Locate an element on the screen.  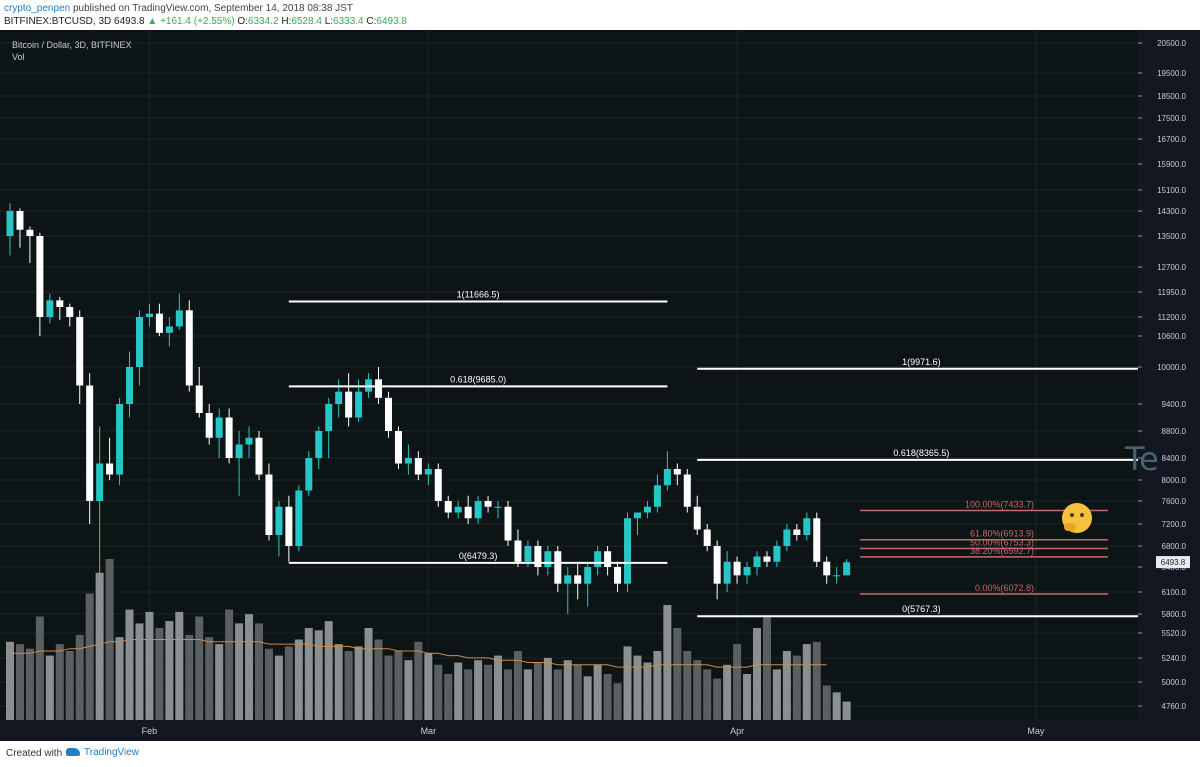
chart-title: Bitcoin / Dollar, 3D, BITFINEX is located at coordinates (72, 45).